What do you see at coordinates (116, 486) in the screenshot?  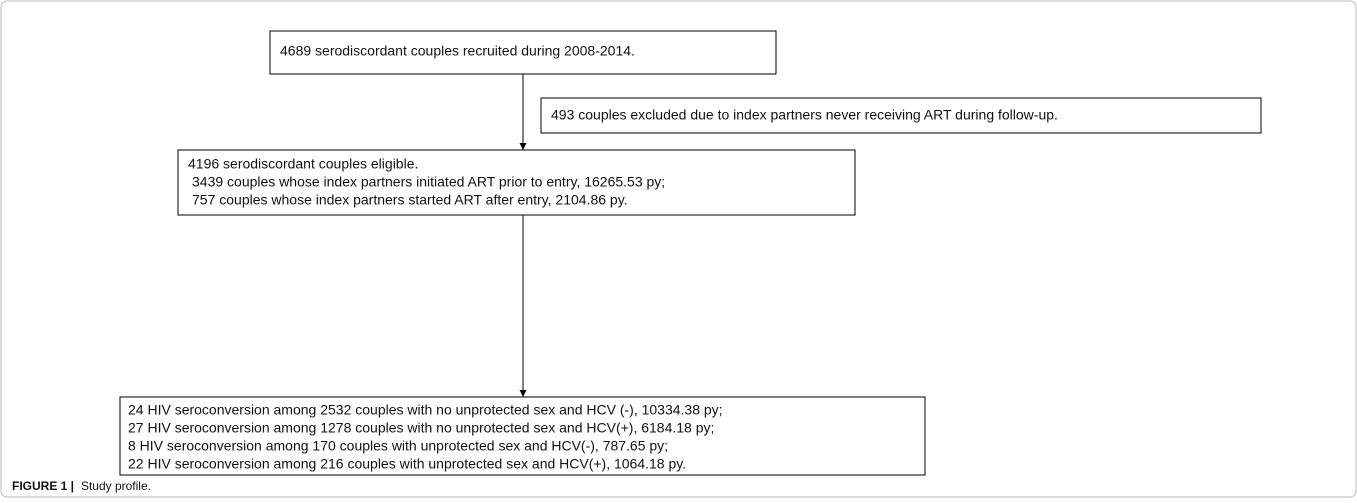 I see `caption-text: Study profile.` at bounding box center [116, 486].